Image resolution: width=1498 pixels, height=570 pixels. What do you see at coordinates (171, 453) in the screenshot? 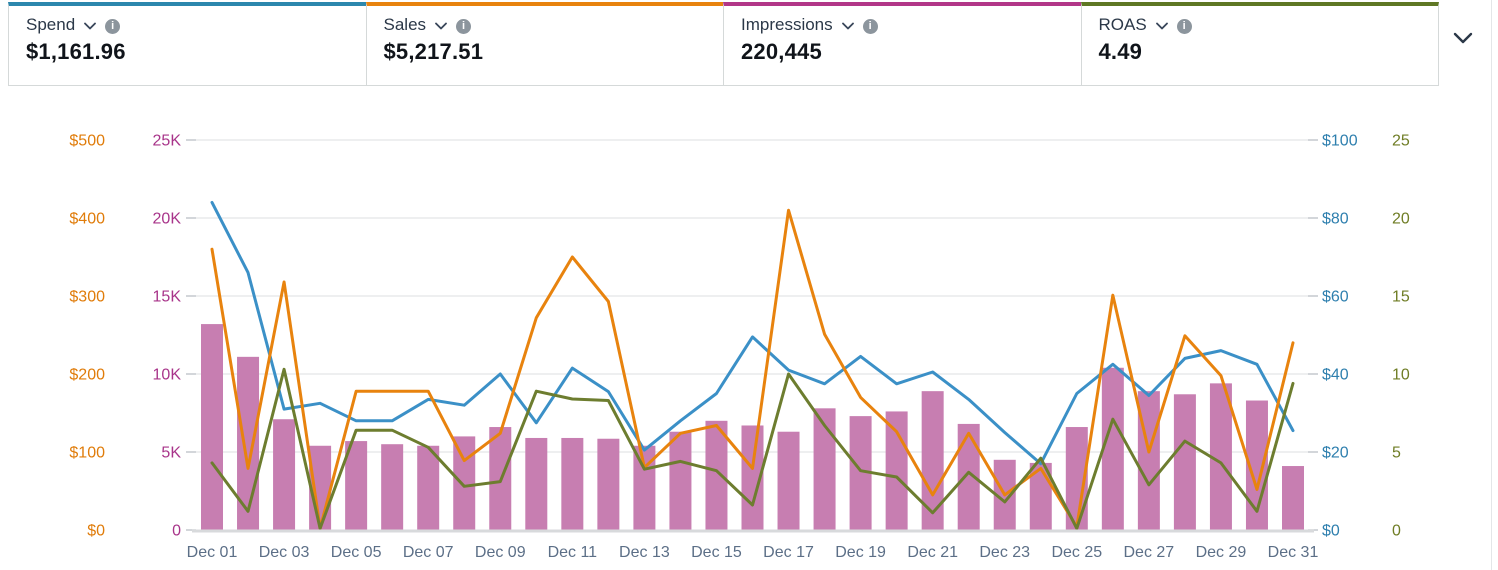
I see `axis-tick-label-left_count: 5K` at bounding box center [171, 453].